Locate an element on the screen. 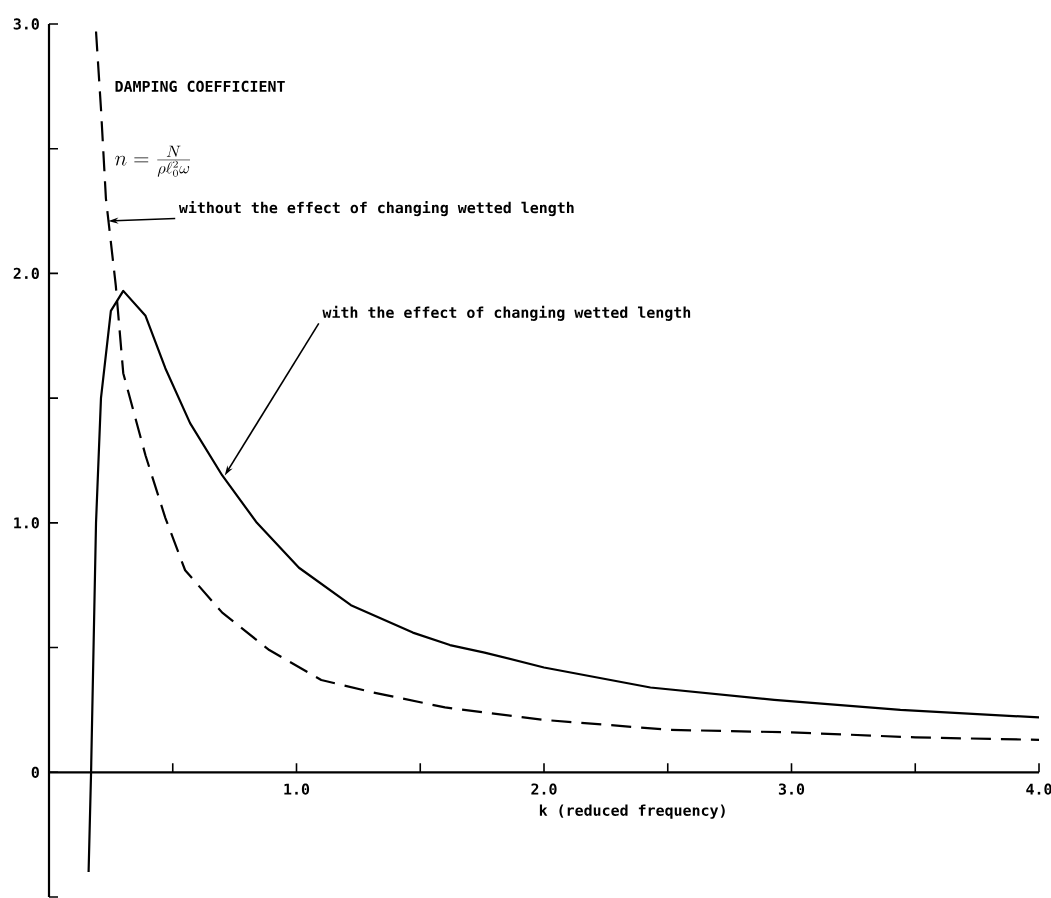 This screenshot has height=898, width=1051. x-tick-label: 3.0 is located at coordinates (791, 789).